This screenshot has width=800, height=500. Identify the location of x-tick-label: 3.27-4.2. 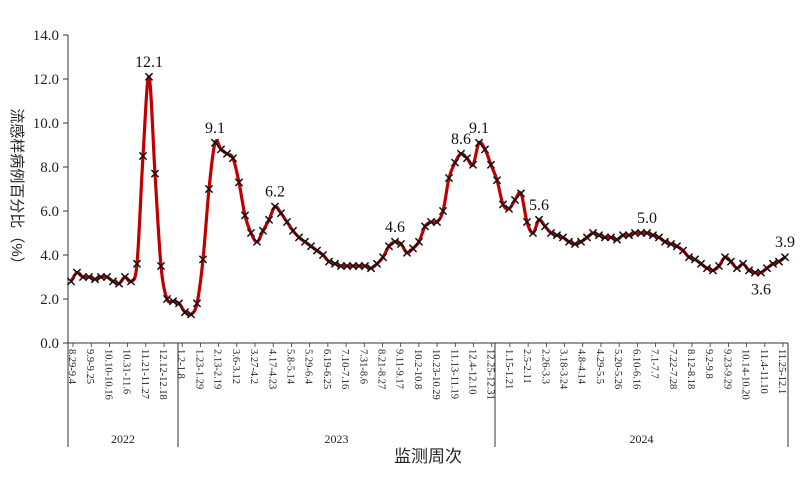
(253, 366).